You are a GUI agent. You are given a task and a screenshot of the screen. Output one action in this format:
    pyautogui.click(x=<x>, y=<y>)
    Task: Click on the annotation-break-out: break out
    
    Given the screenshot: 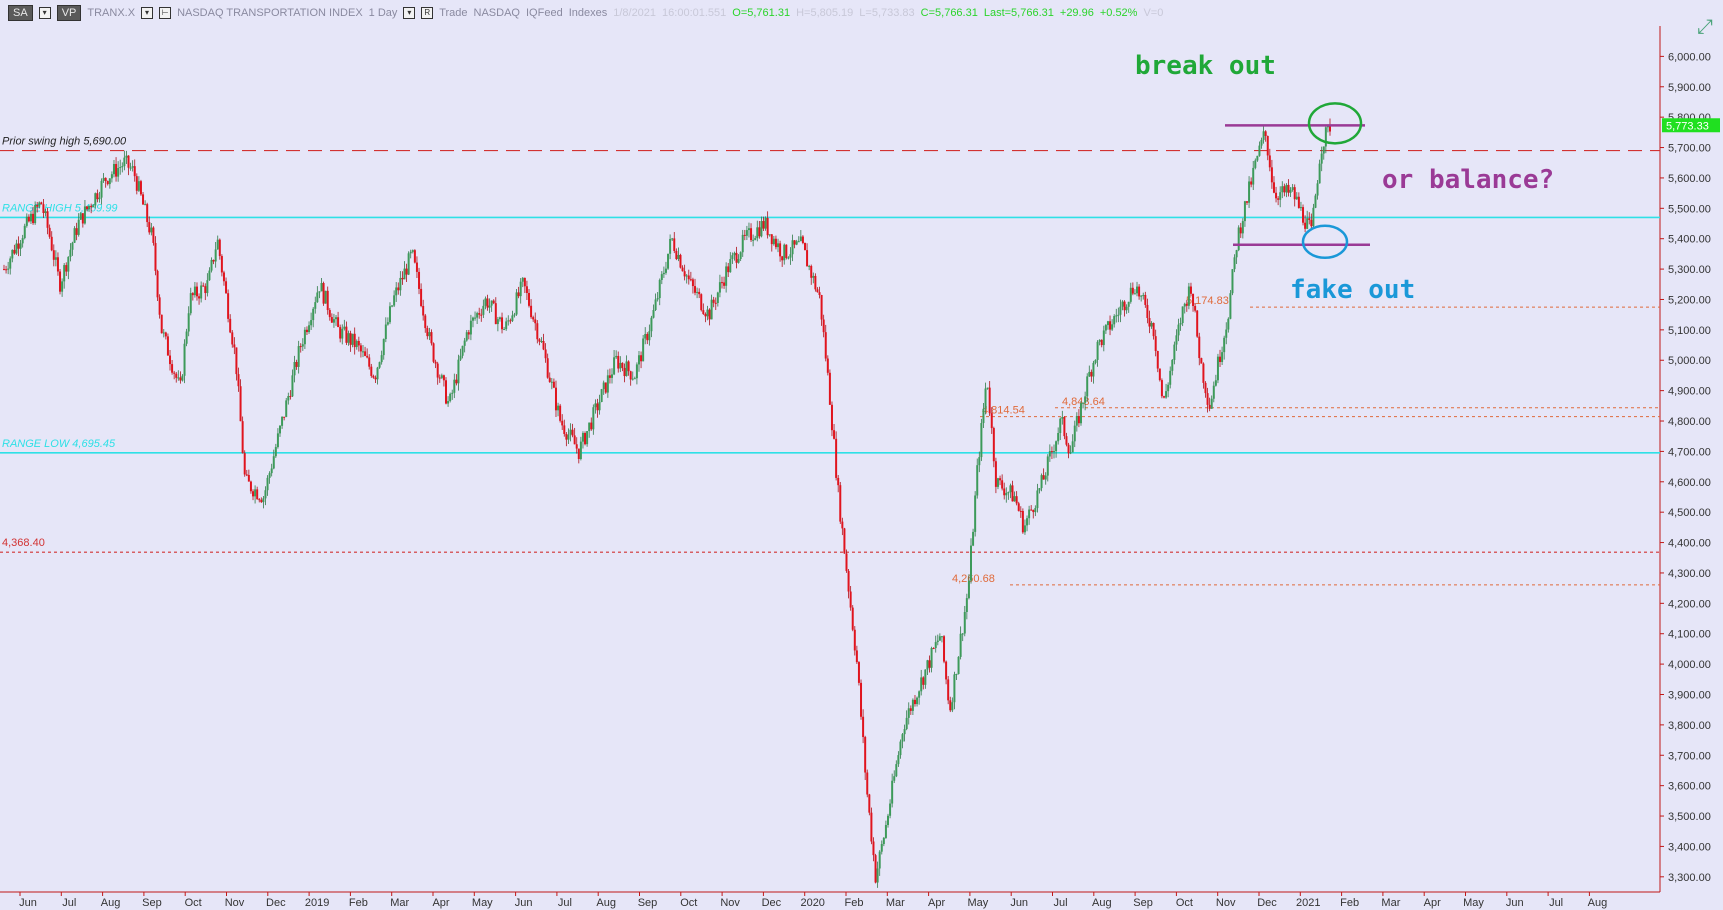 What is the action you would take?
    pyautogui.click(x=1205, y=66)
    